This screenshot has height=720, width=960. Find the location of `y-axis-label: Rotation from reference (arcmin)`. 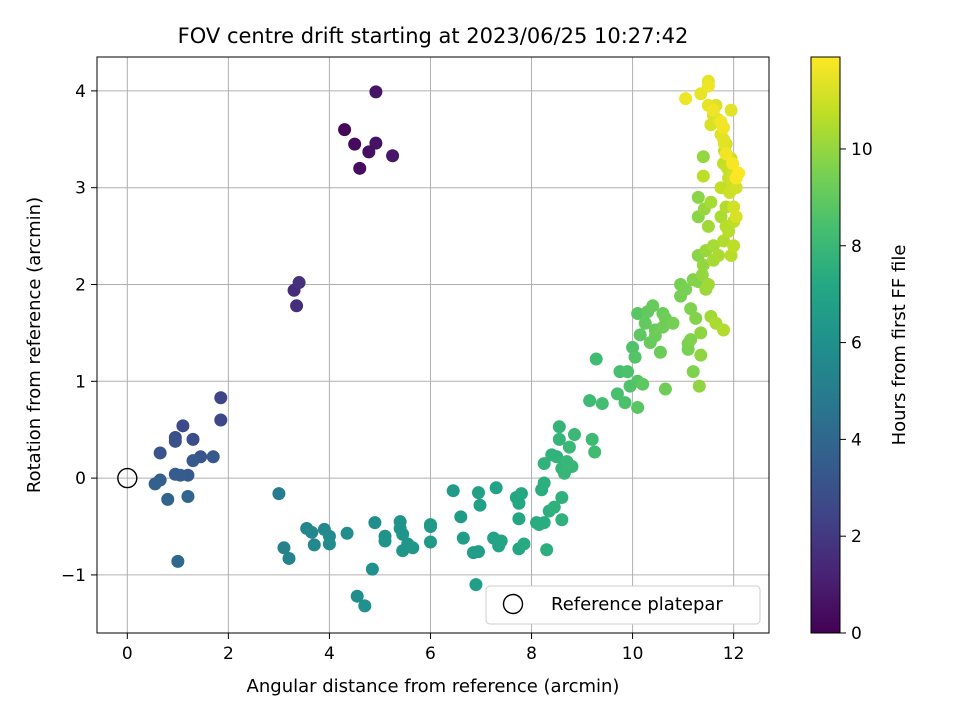

y-axis-label: Rotation from reference (arcmin) is located at coordinates (34, 345).